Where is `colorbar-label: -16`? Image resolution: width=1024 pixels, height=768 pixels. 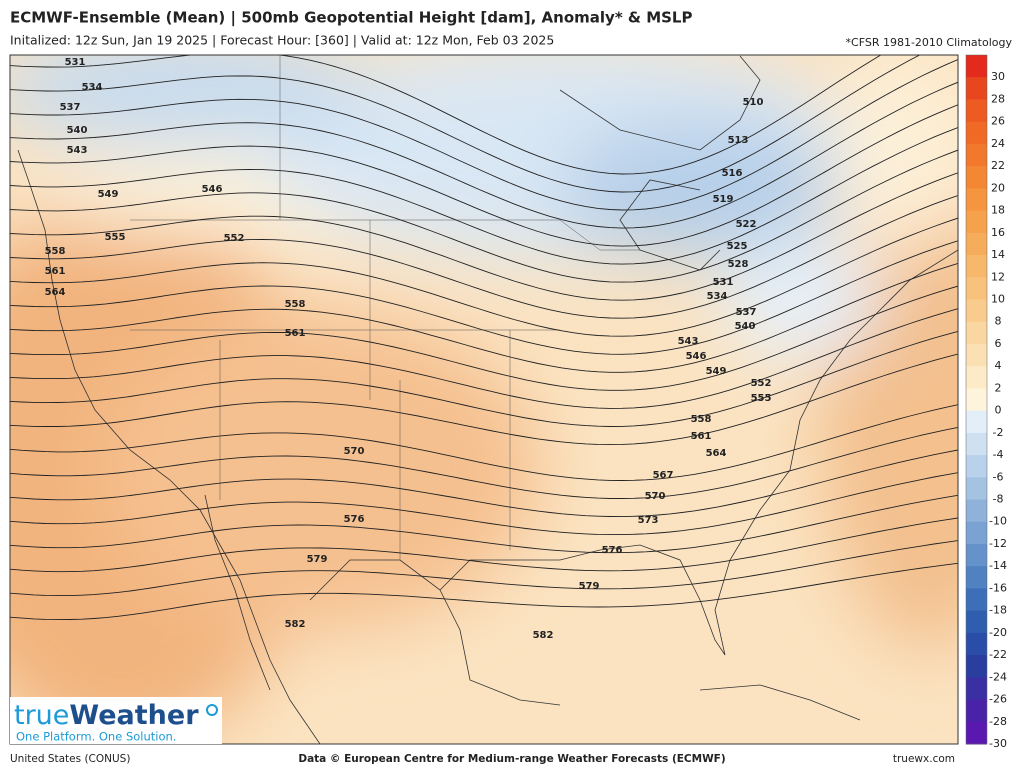 colorbar-label: -16 is located at coordinates (998, 587).